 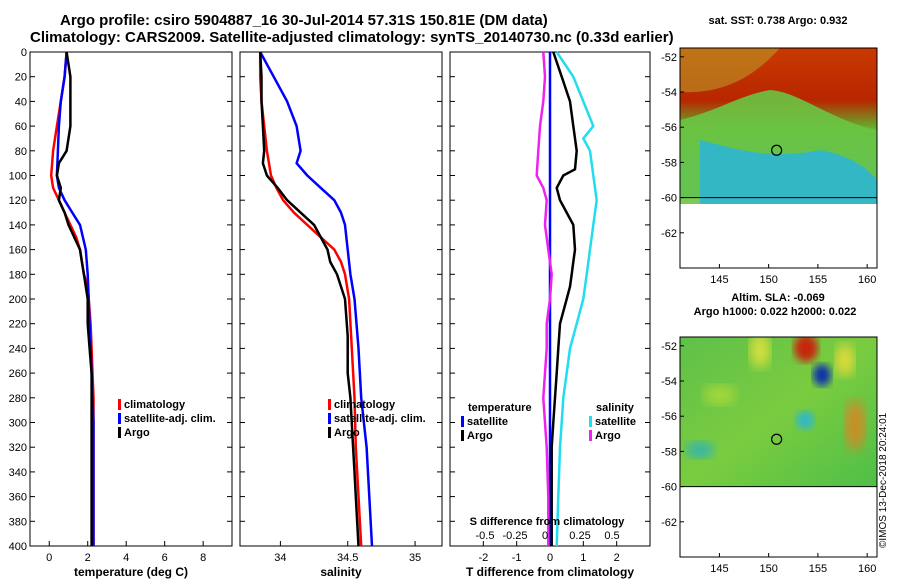 I want to click on y-tick-label: 240, so click(x=18, y=349).